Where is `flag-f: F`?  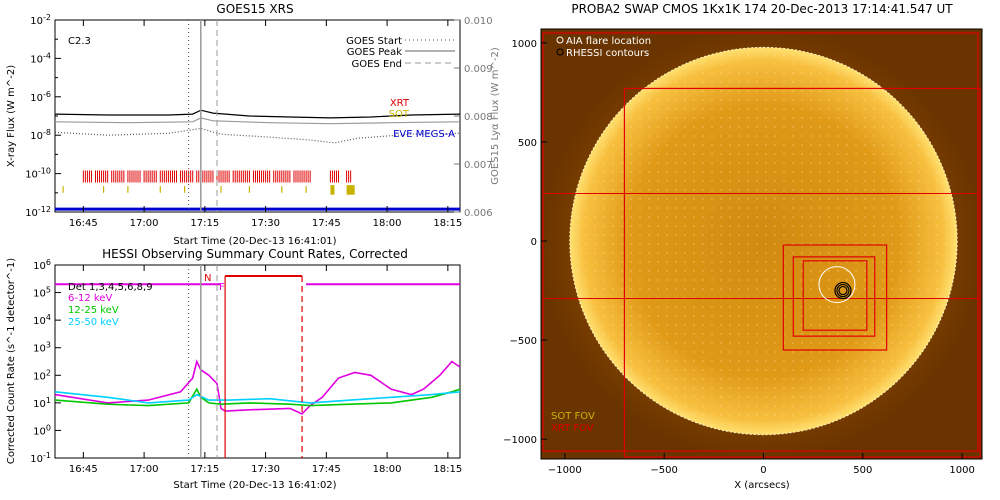
flag-f: F is located at coordinates (222, 287).